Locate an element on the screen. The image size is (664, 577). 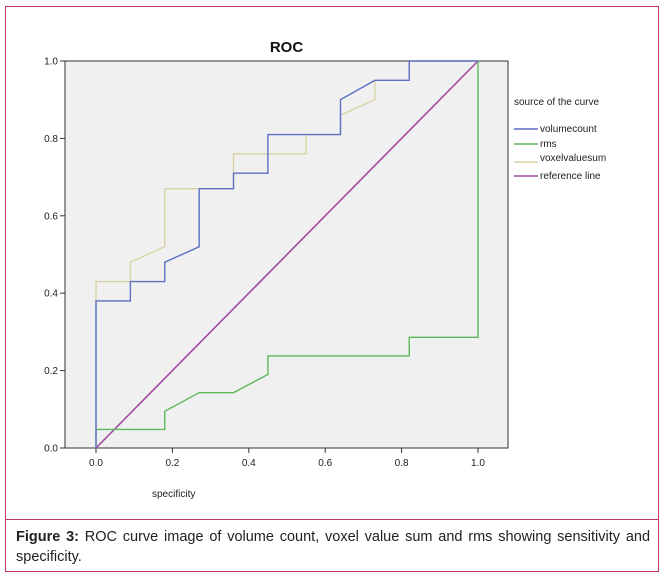
x-tick-label: 0.2 is located at coordinates (172, 463).